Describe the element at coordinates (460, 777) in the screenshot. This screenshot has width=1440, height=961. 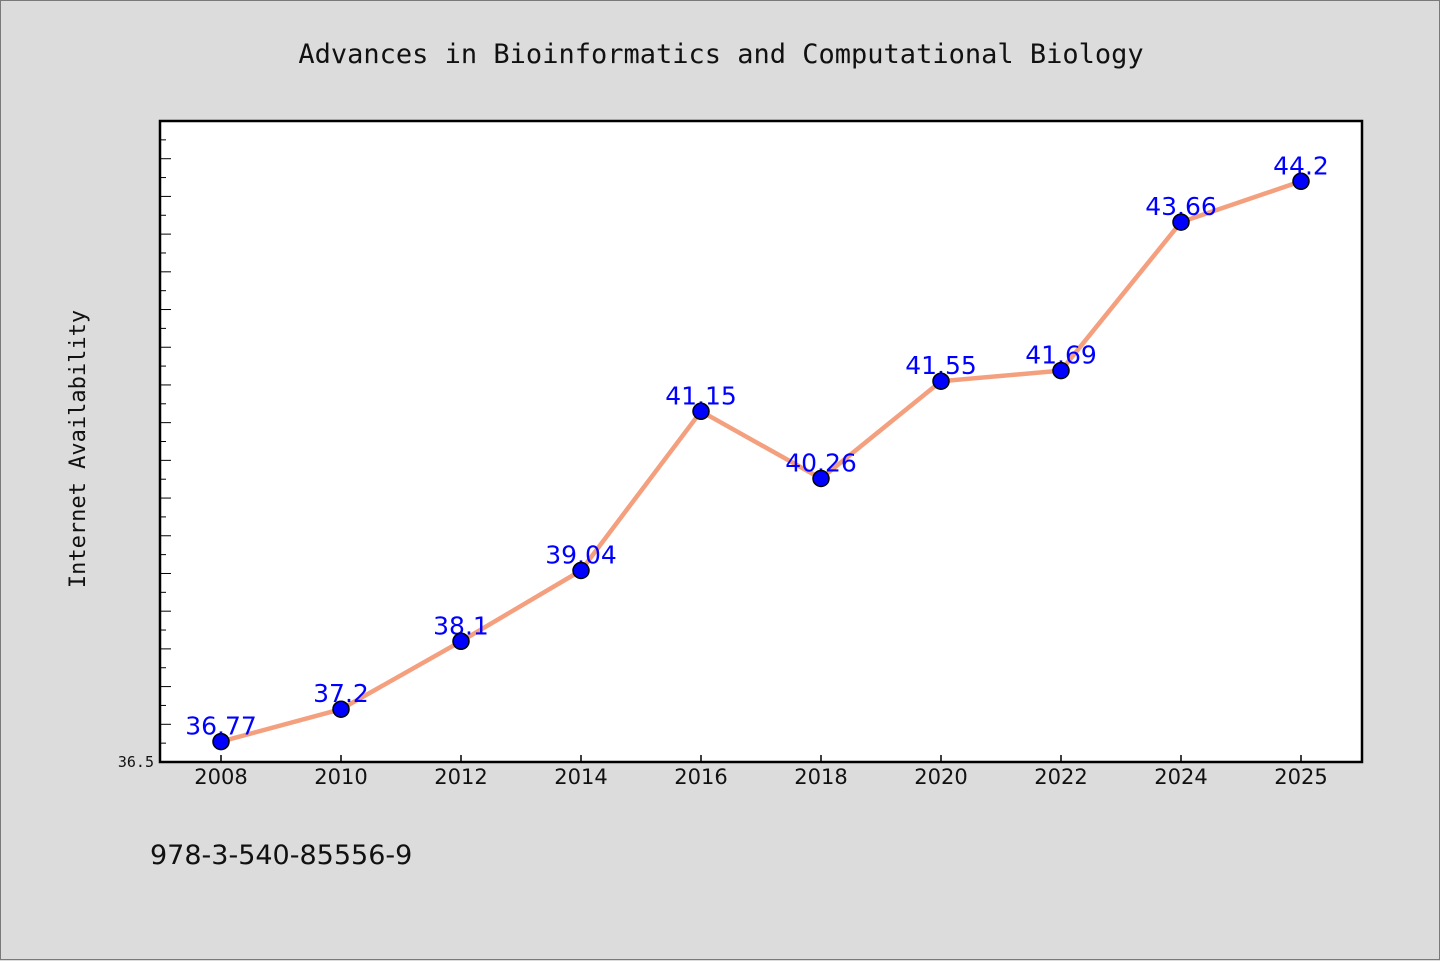
I see `x-tick-label: 2012` at that location.